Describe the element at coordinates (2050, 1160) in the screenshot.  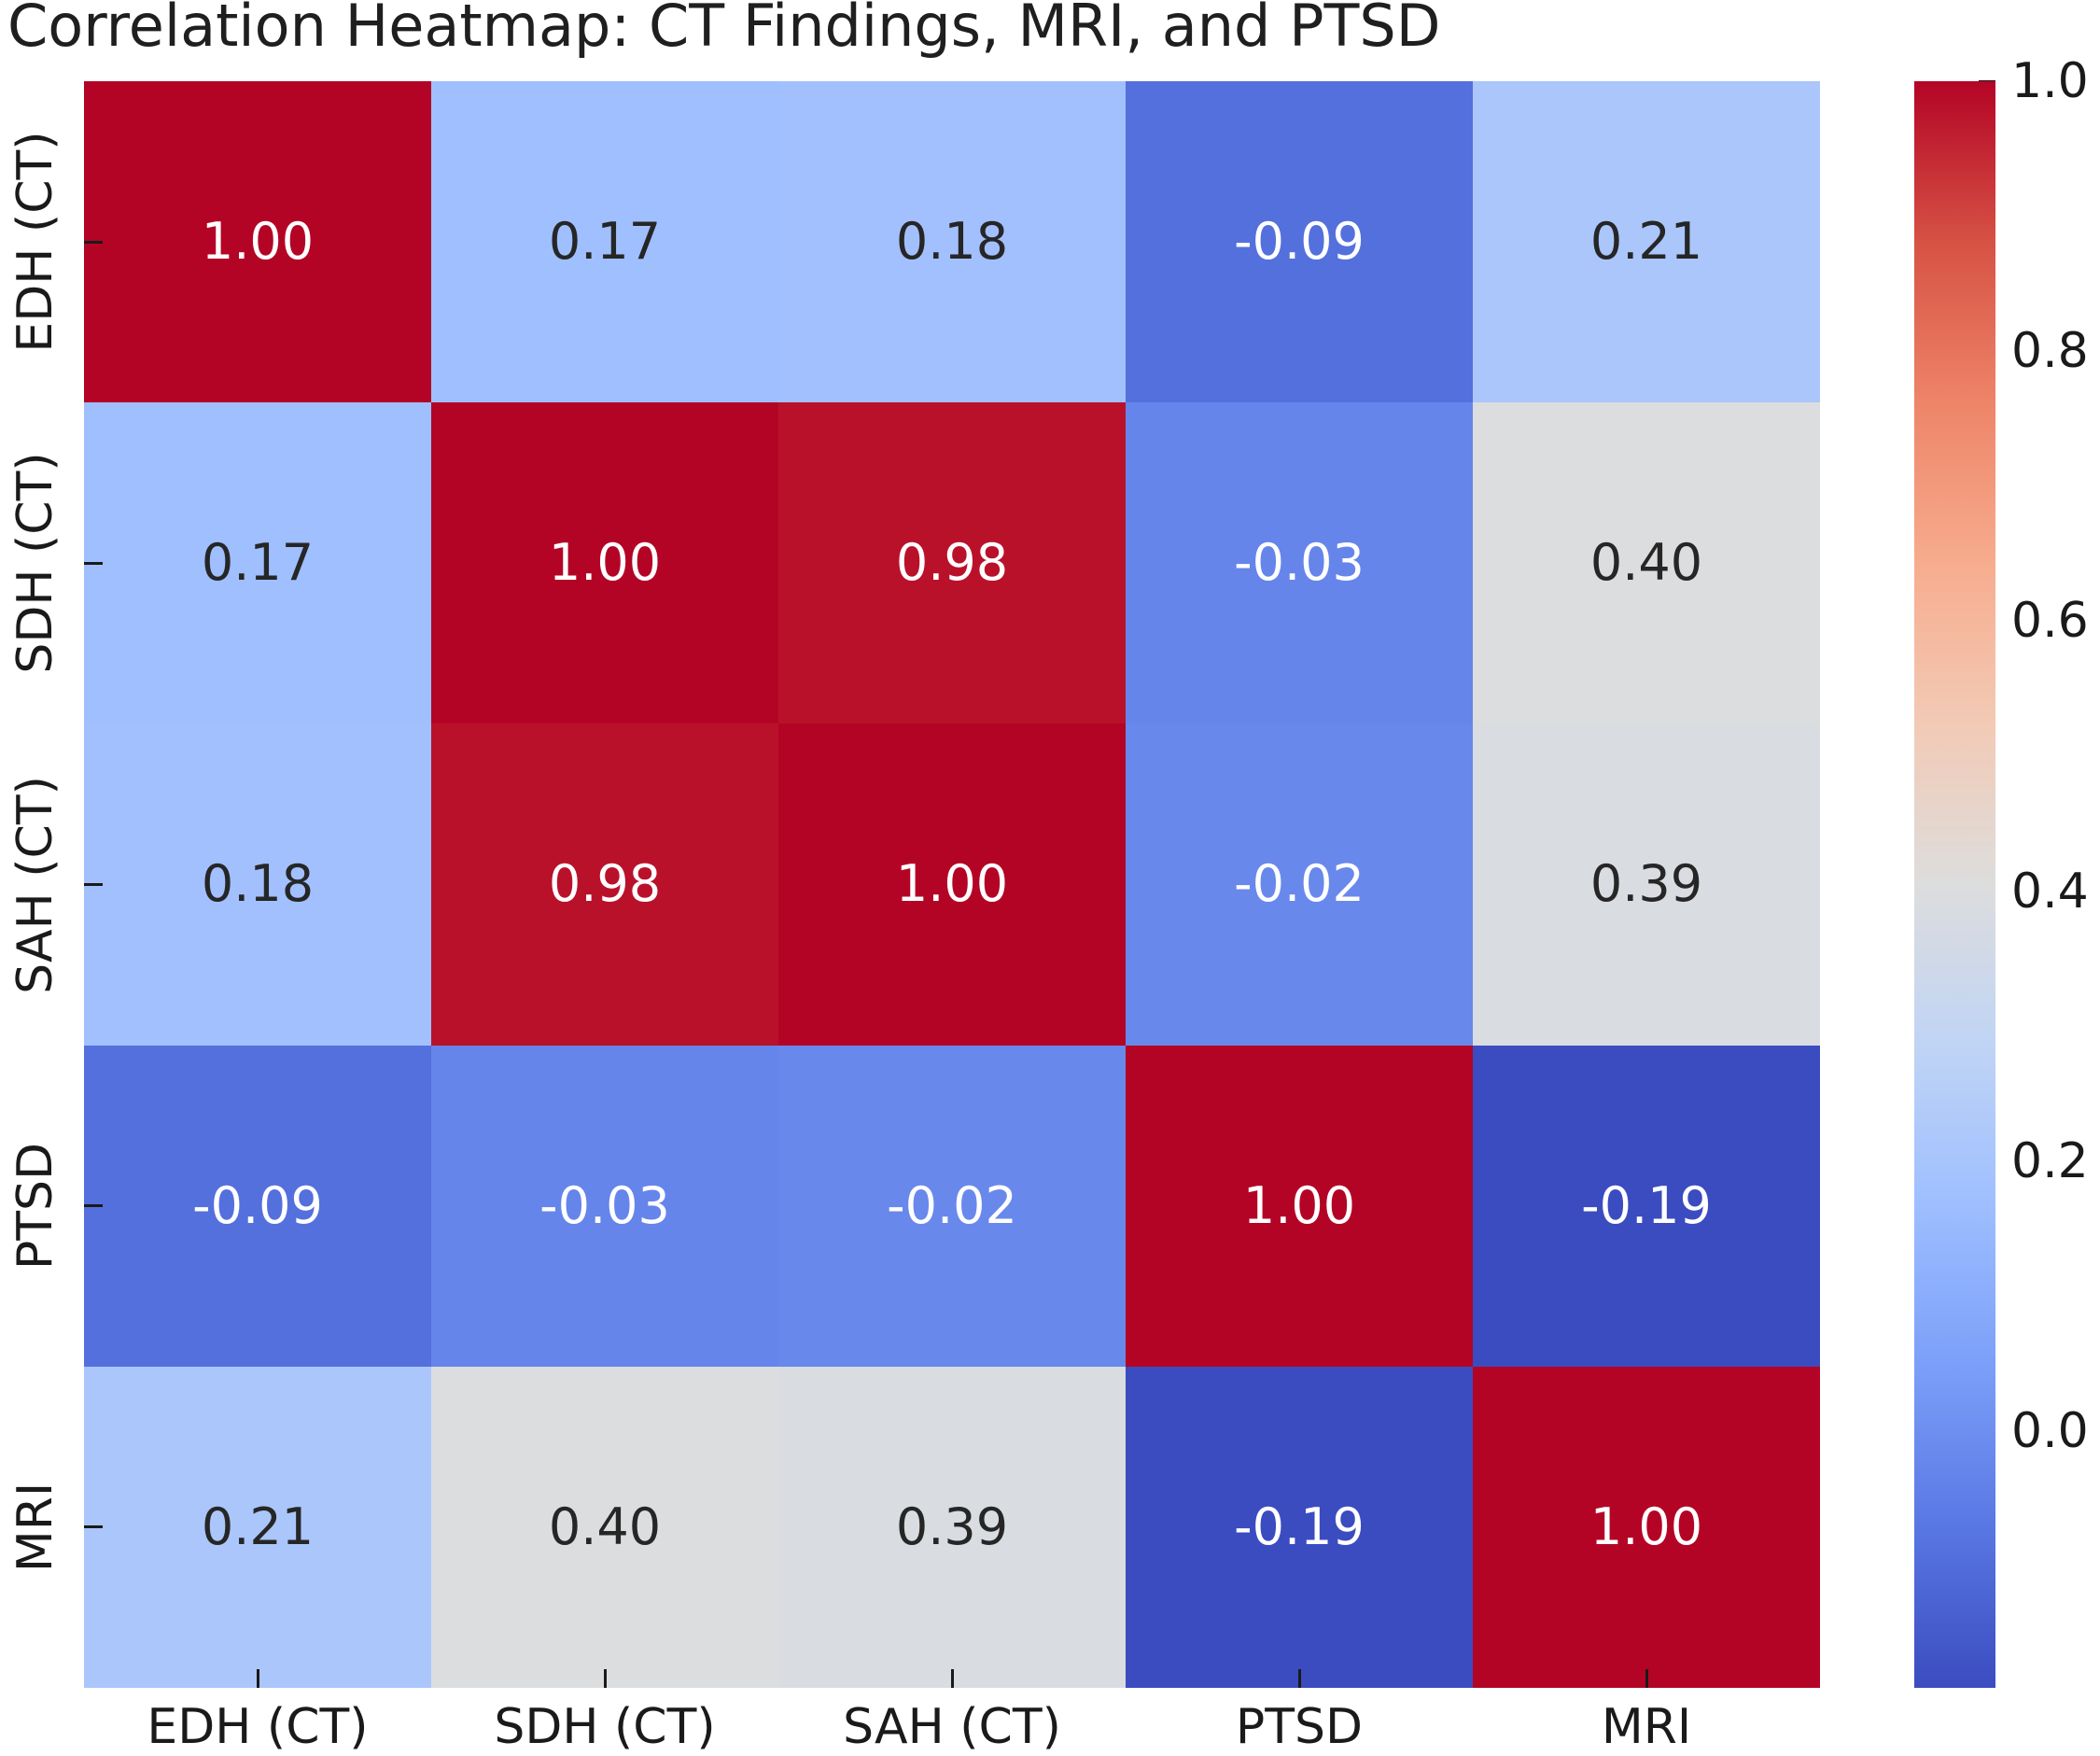
I see `colorbar-tick-label: 0.2` at that location.